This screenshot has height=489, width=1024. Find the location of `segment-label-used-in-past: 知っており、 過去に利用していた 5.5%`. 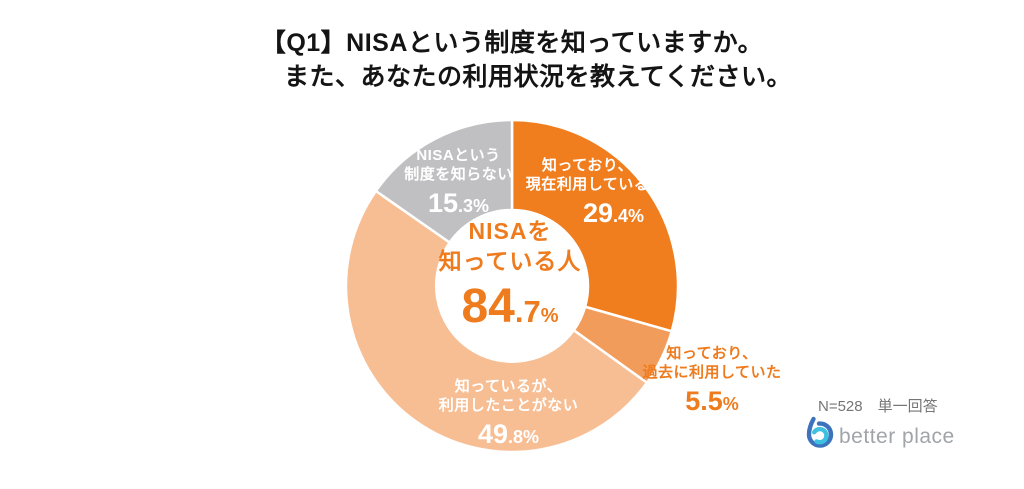

segment-label-used-in-past: 知っており、 過去に利用していた 5.5% is located at coordinates (712, 382).